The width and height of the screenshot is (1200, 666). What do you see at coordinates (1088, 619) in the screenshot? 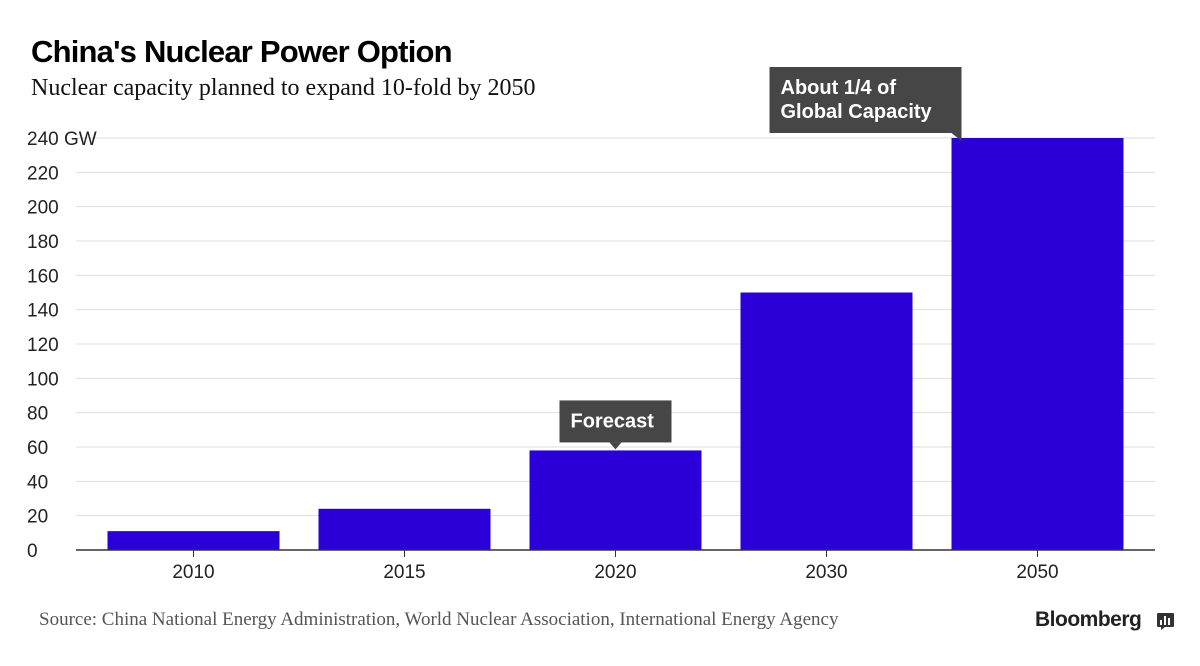
I see `brand-logo: Bloomberg` at bounding box center [1088, 619].